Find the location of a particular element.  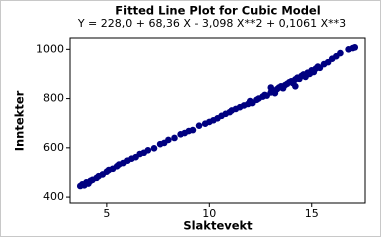

y-tick-label: 1000 is located at coordinates (50, 48).